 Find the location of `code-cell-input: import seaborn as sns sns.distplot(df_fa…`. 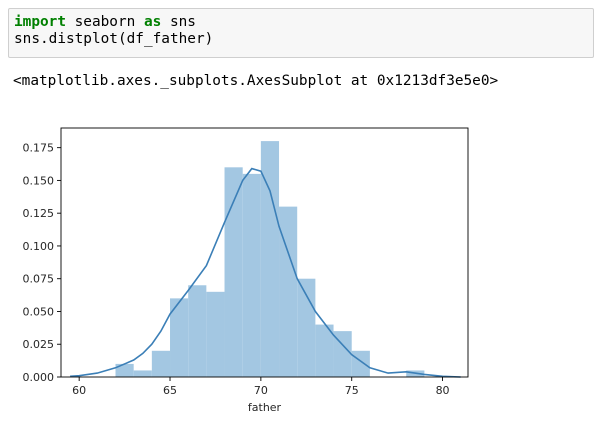

code-cell-input: import seaborn as sns sns.distplot(df_fa… is located at coordinates (301, 33).